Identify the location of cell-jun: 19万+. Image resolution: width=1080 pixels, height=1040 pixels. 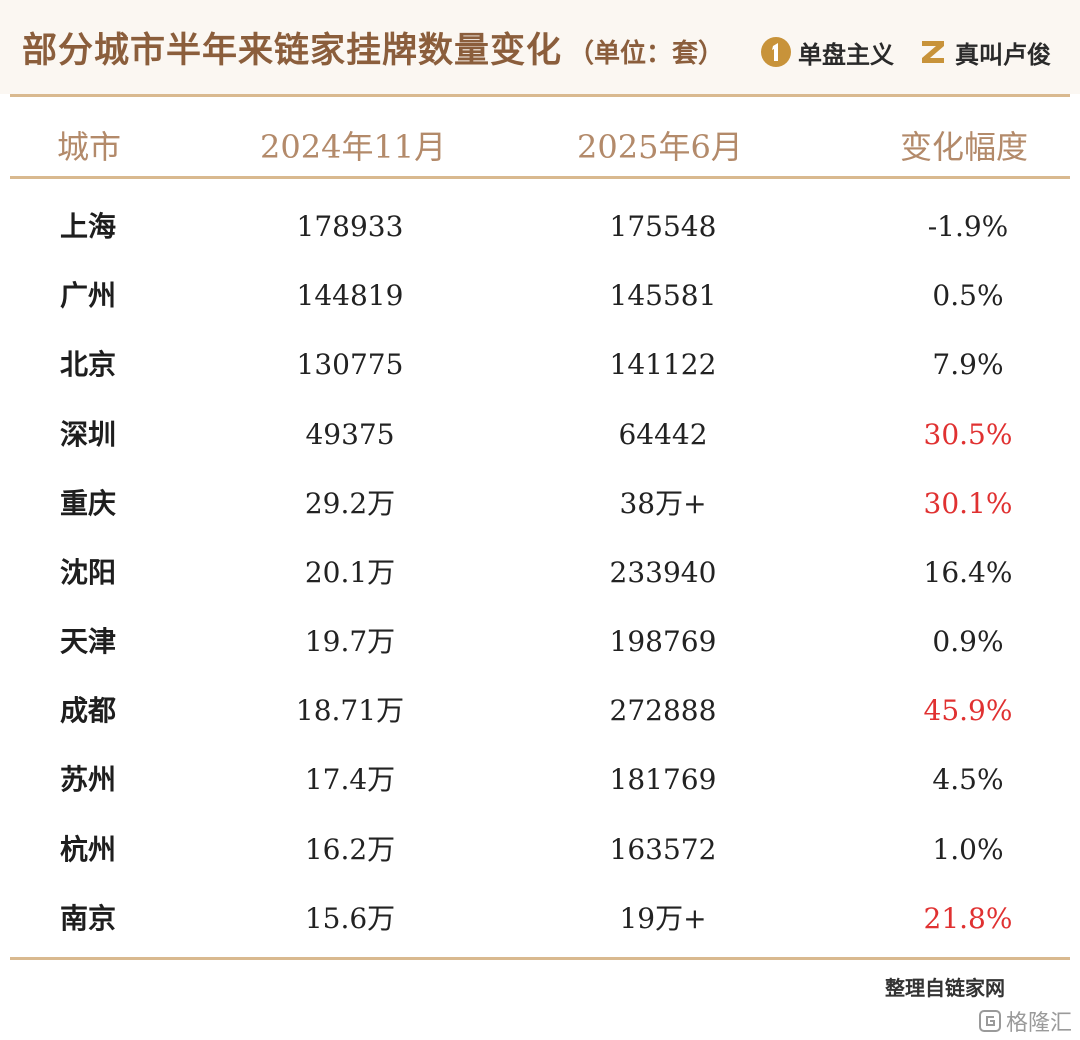
(663, 918).